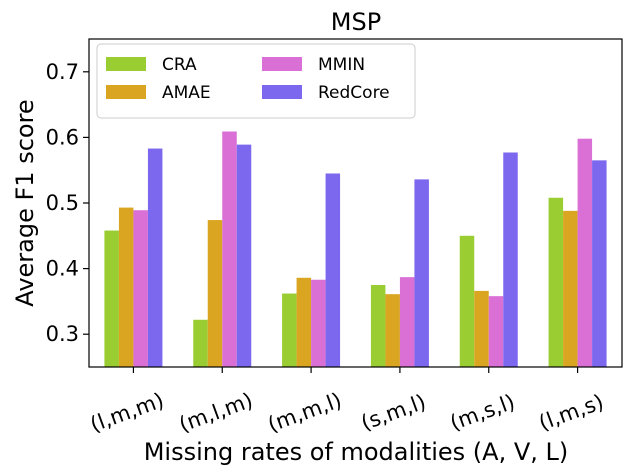  Describe the element at coordinates (126, 92) in the screenshot. I see `legend-swatch-amae` at that location.